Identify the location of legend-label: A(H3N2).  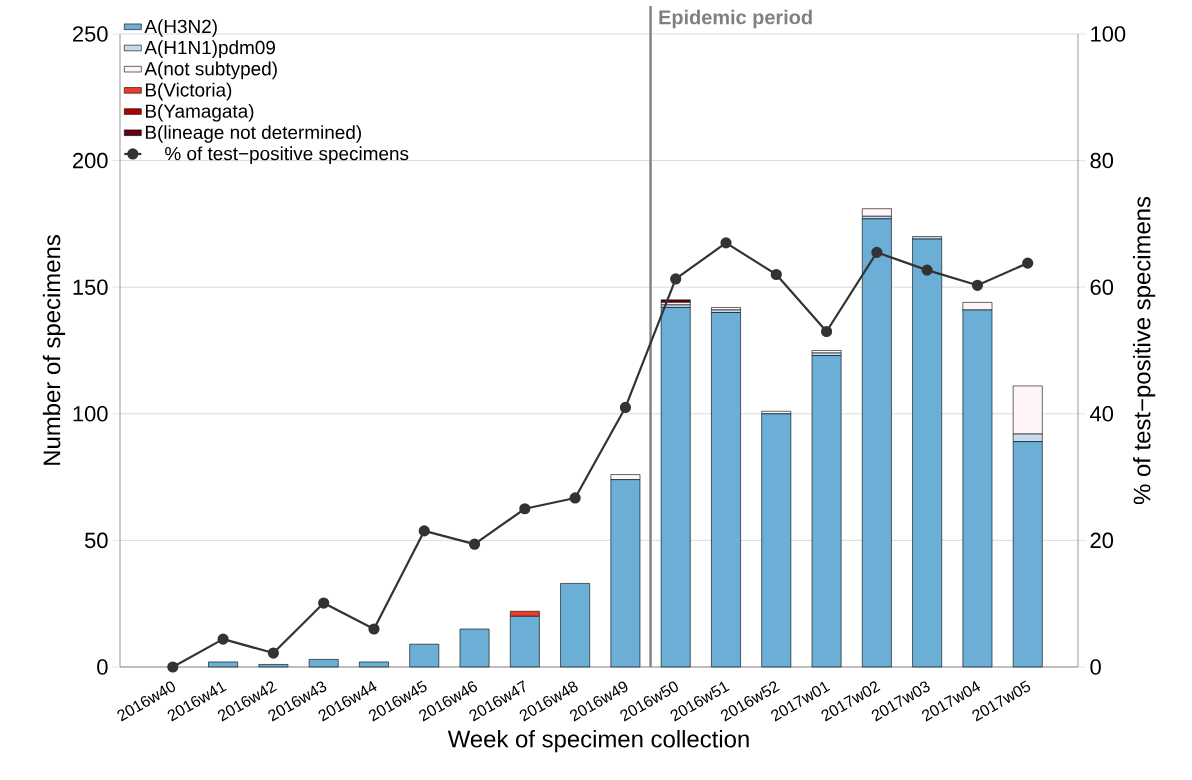
(180, 28).